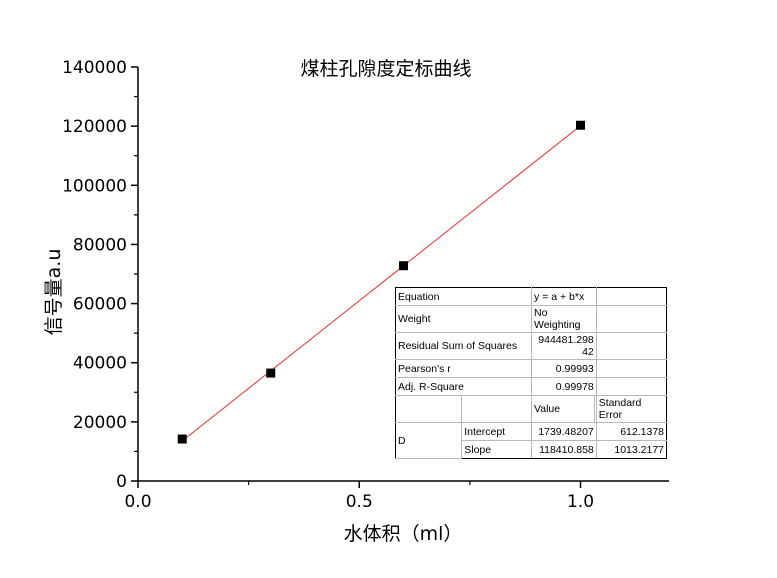 This screenshot has width=777, height=578. I want to click on table-row: Equation y = a + b*x, so click(531, 296).